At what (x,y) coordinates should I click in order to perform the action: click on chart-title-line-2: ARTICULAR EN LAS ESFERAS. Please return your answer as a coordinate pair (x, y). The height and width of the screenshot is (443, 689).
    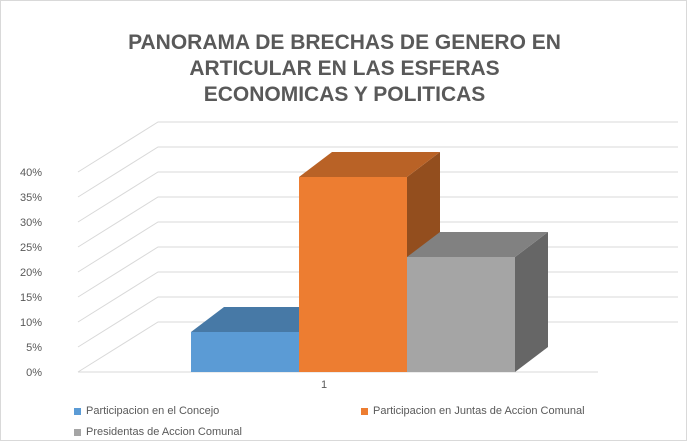
    Looking at the image, I should click on (344, 68).